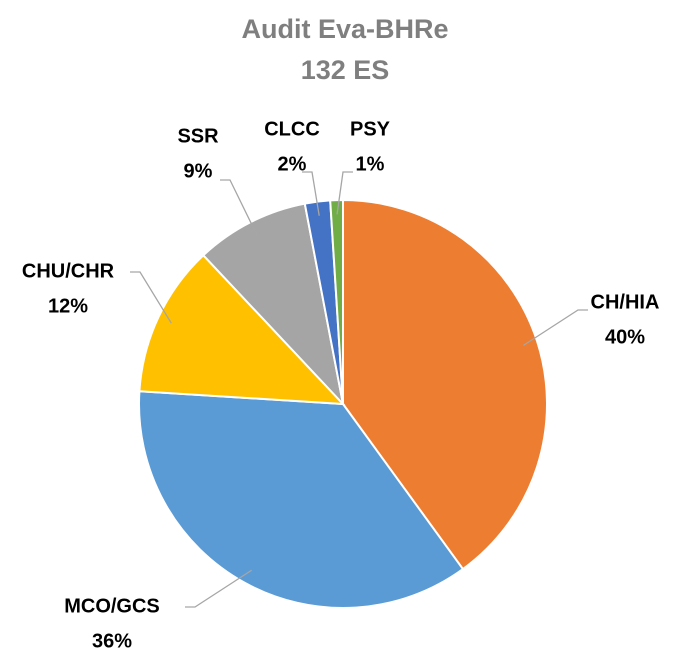  I want to click on slice-value-label: 40%, so click(625, 337).